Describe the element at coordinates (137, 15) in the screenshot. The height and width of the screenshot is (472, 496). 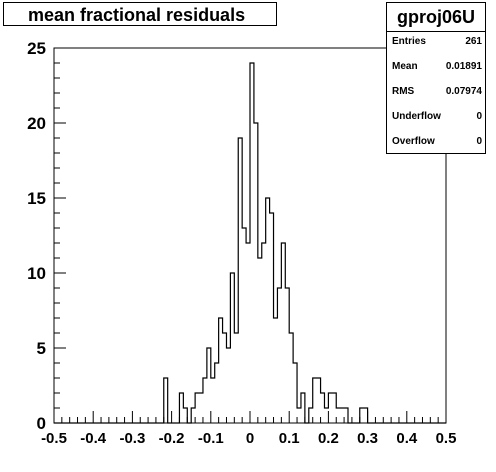
I see `chart-title: mean fractional residuals` at that location.